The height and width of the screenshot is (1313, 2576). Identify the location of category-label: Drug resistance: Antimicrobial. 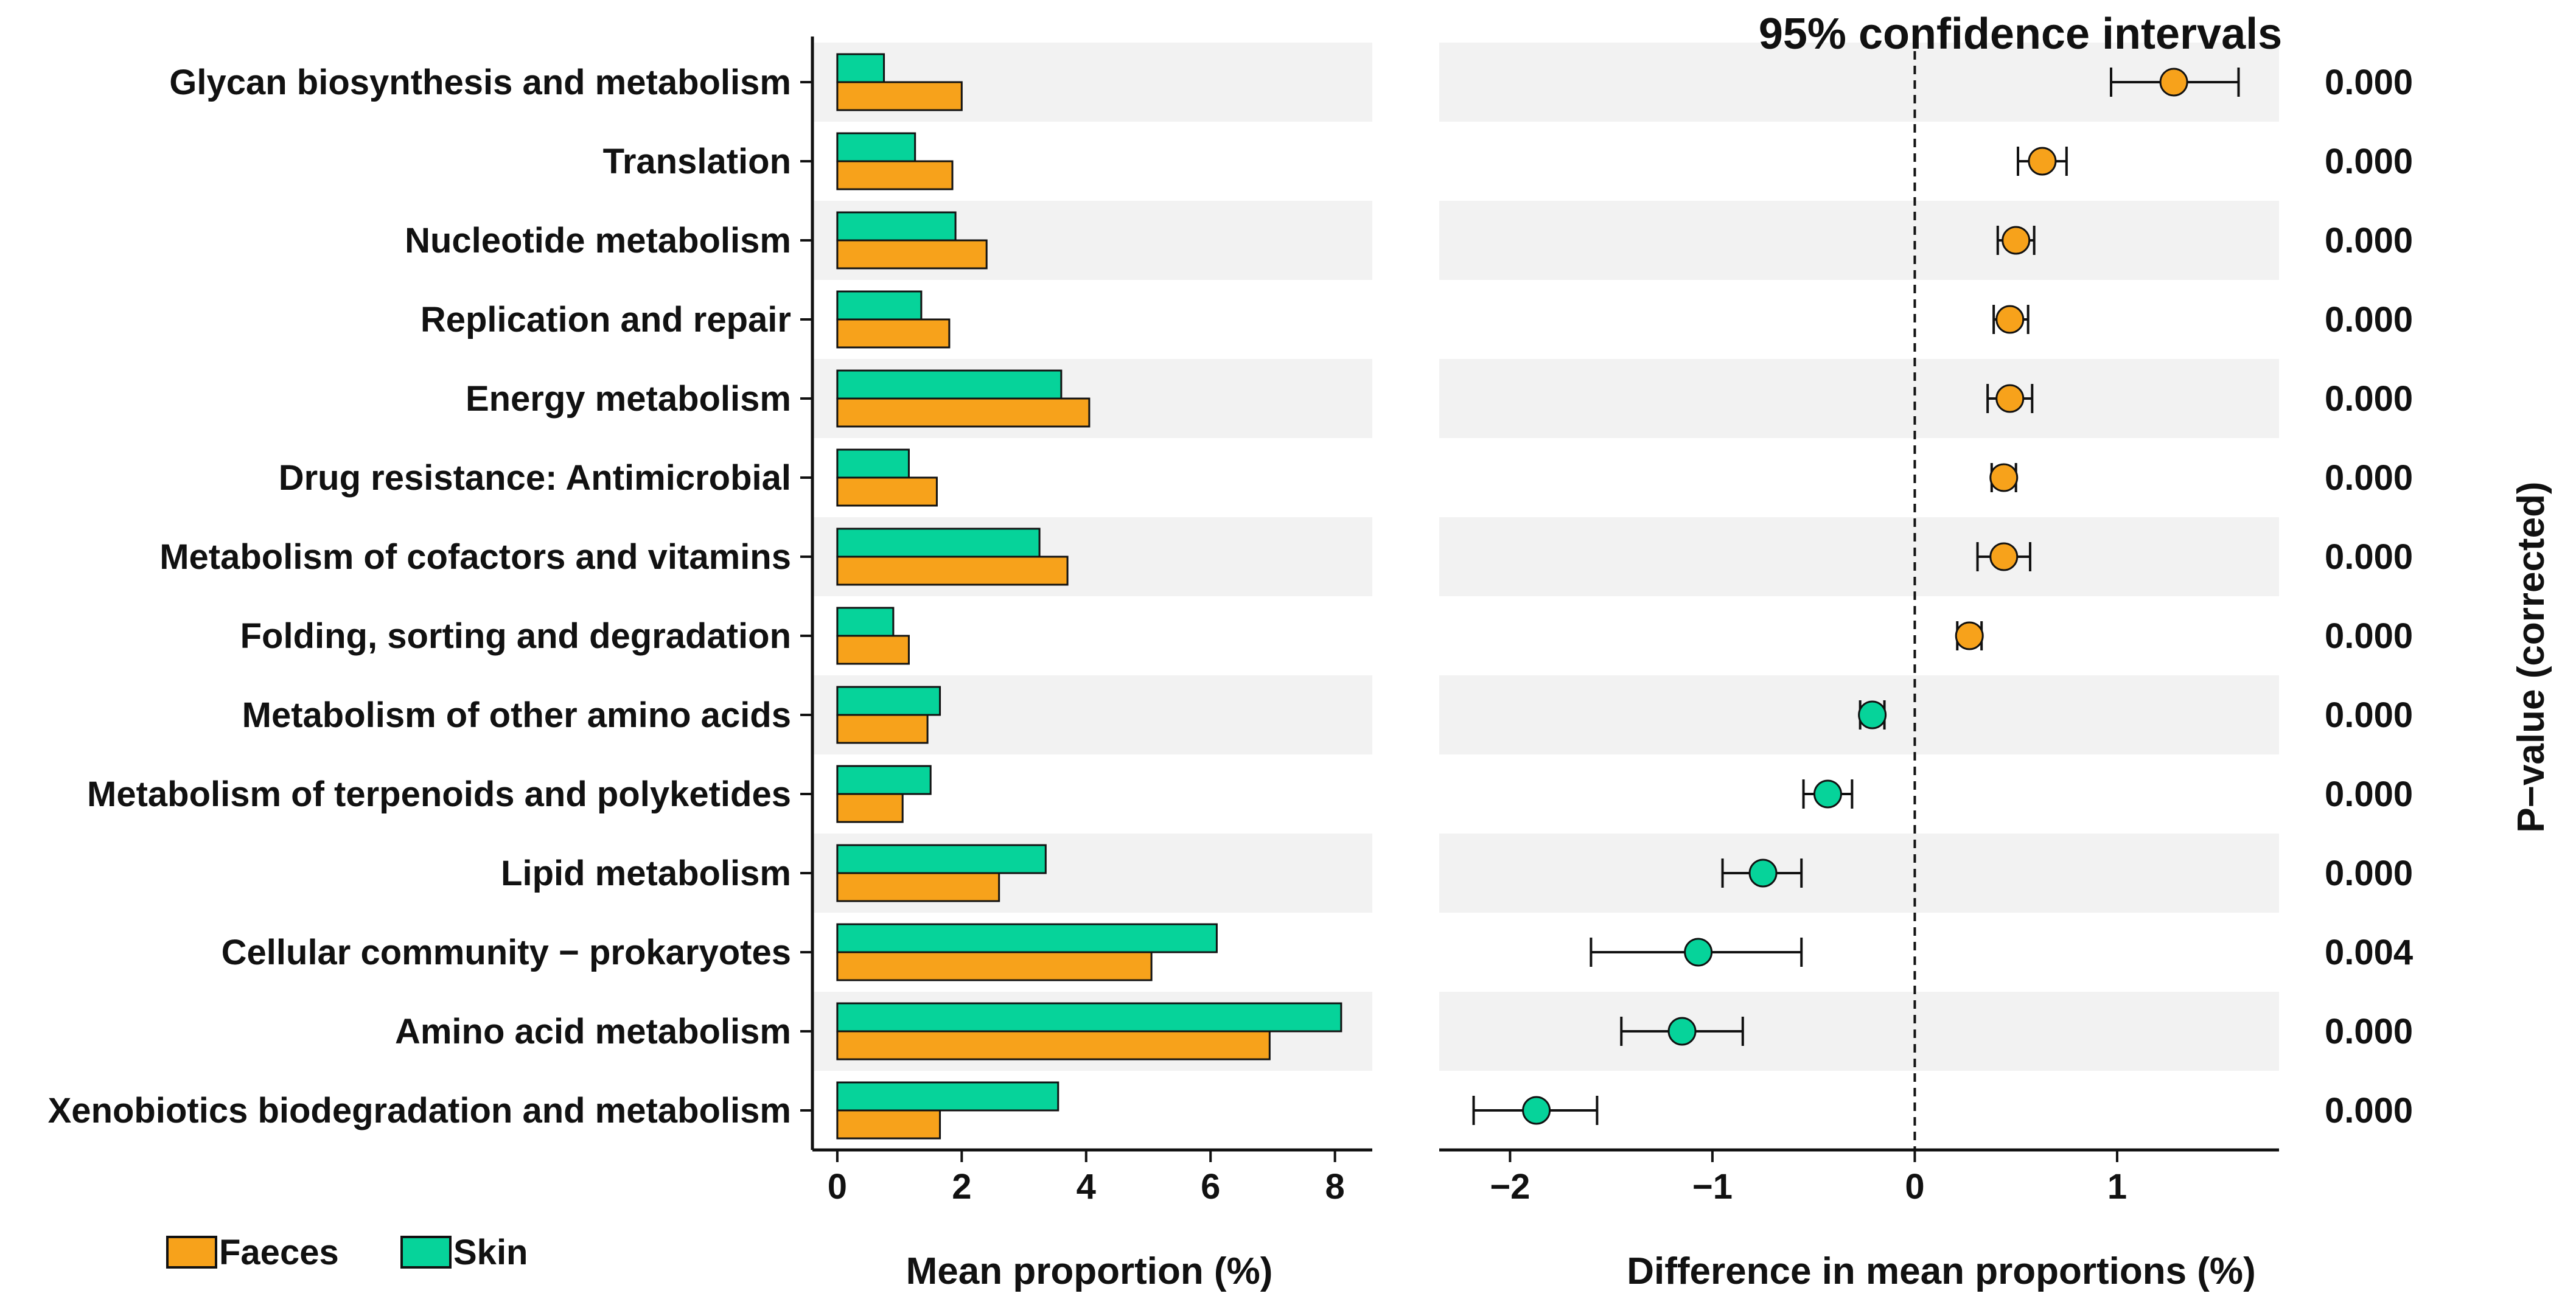
(535, 478).